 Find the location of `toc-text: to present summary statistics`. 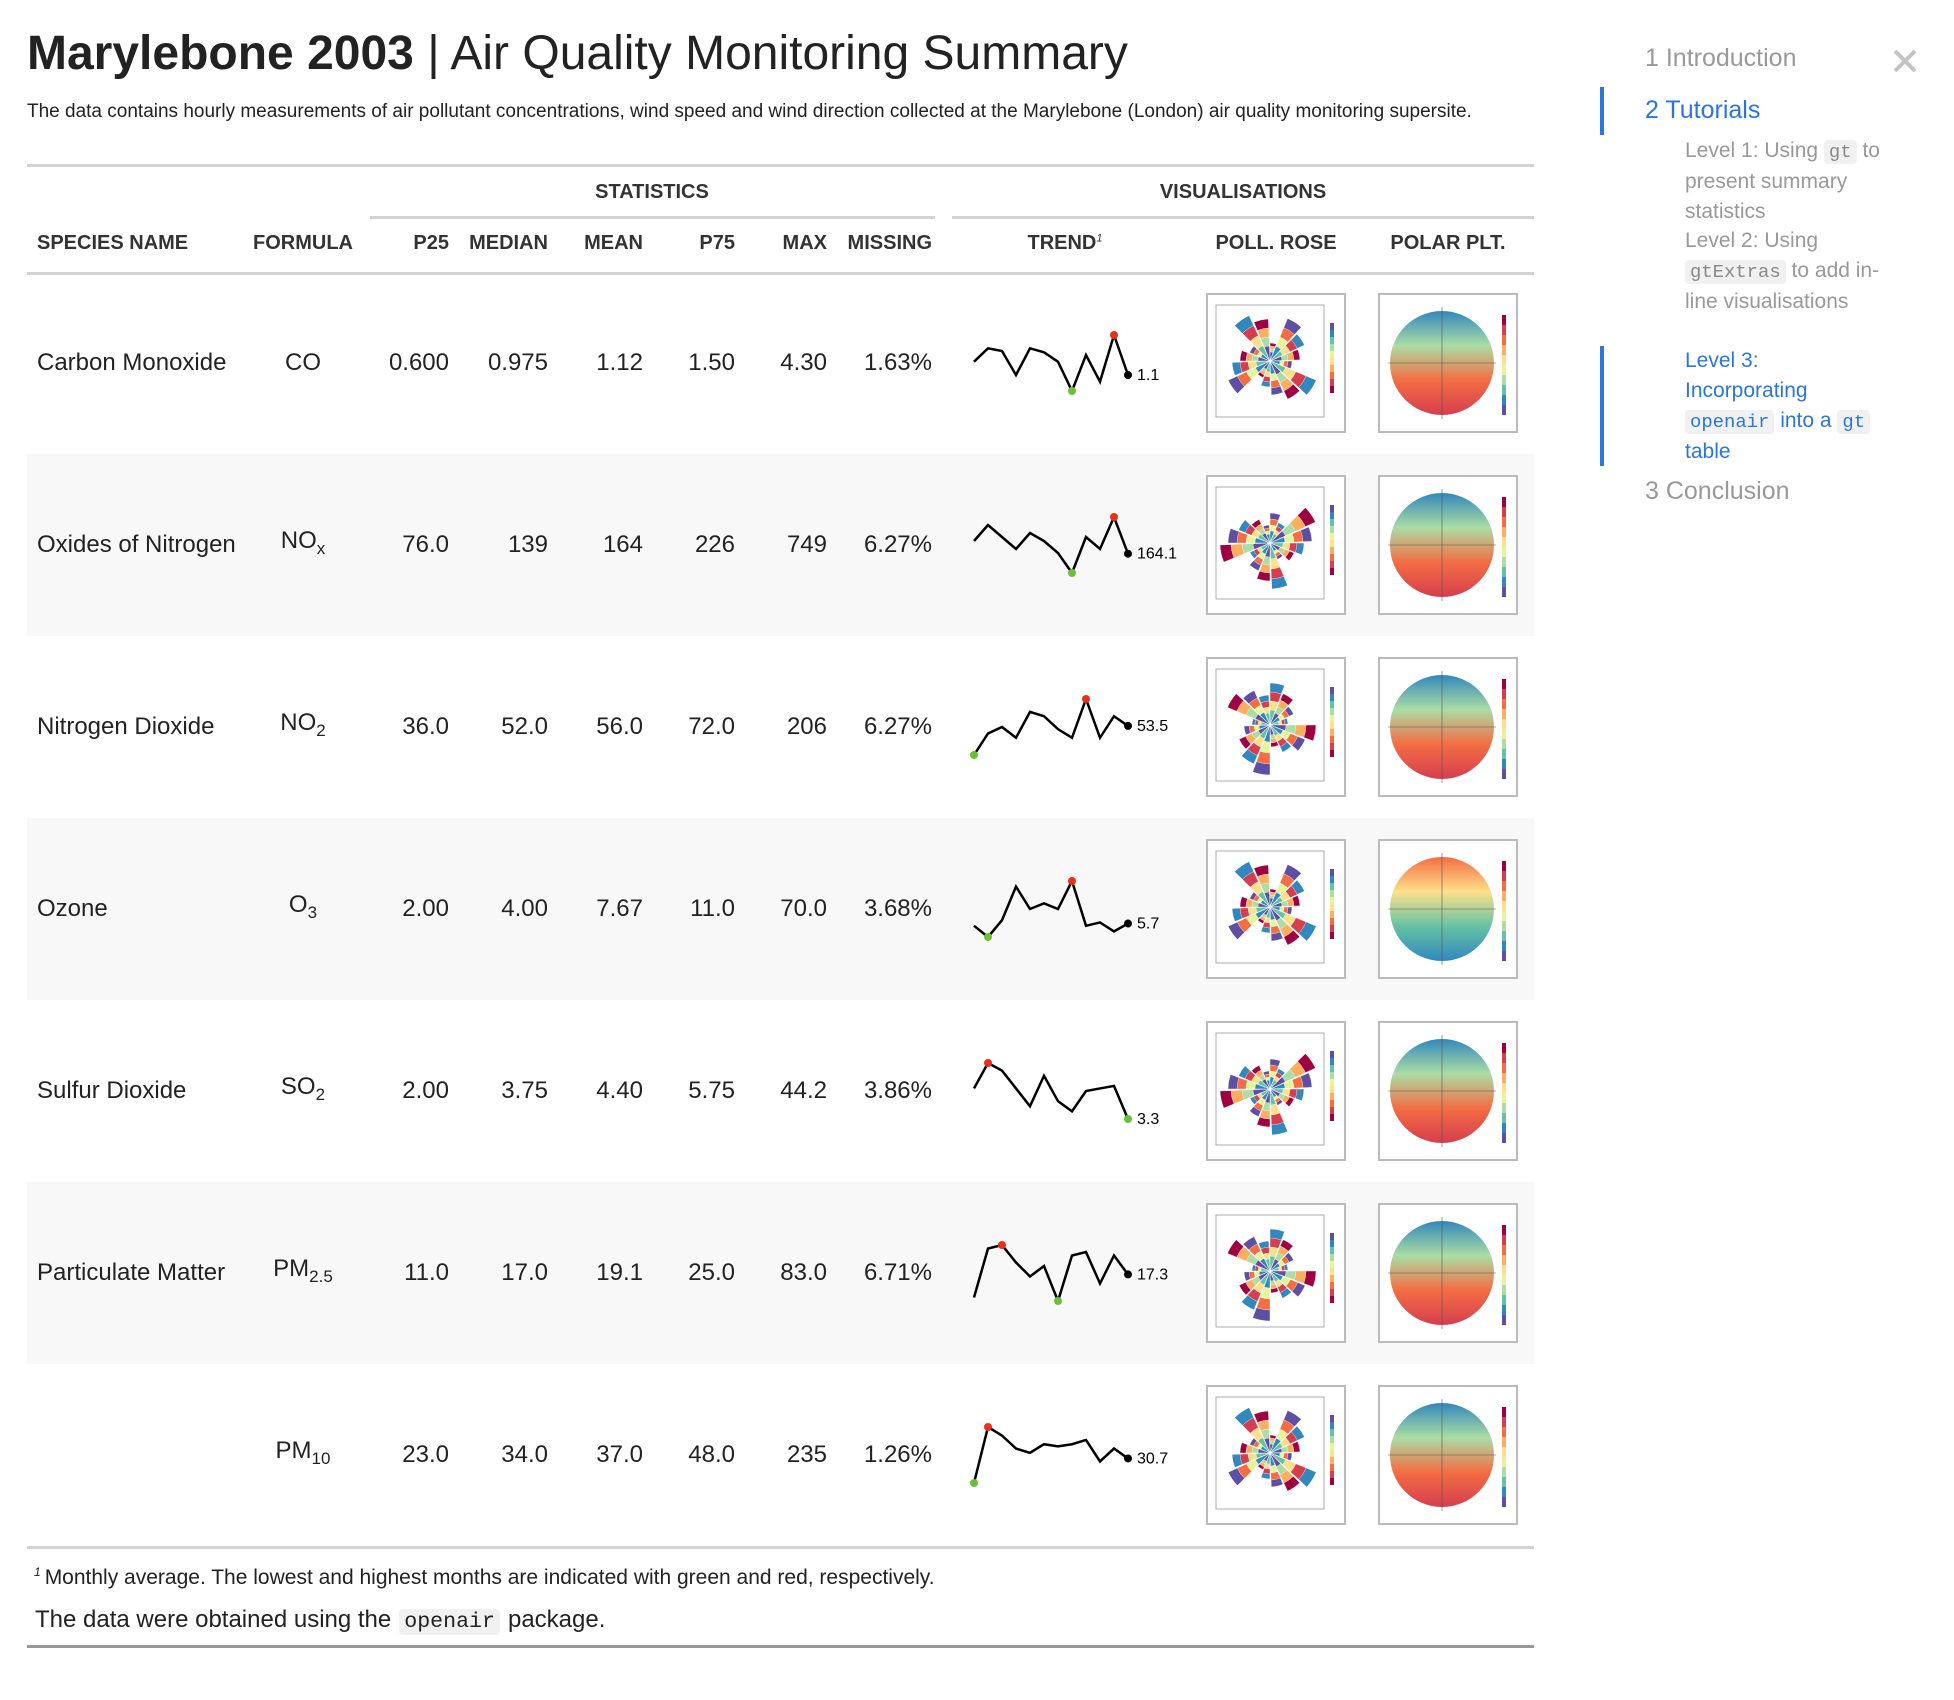

toc-text: to present summary statistics is located at coordinates (1782, 181).